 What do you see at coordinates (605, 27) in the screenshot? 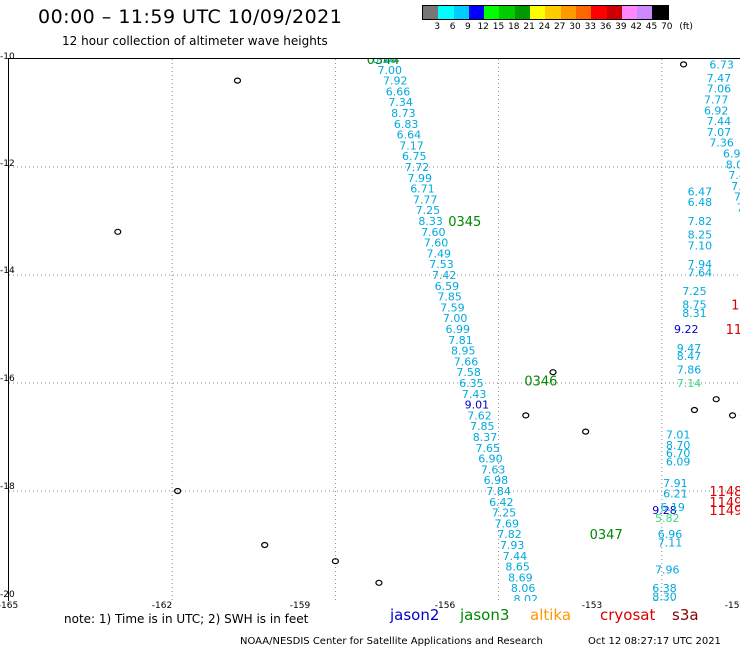
I see `scale-label: 36` at bounding box center [605, 27].